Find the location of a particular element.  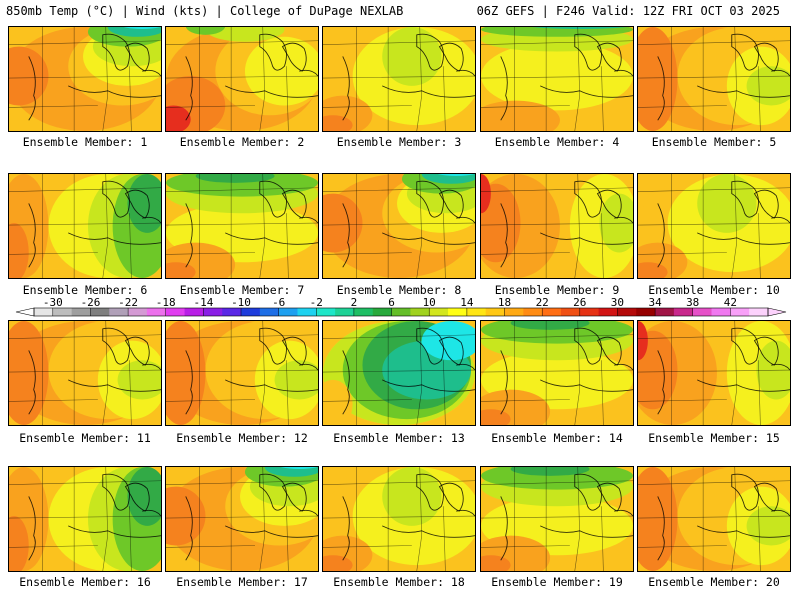

member-label: Ensemble Member: 18 is located at coordinates (399, 582).